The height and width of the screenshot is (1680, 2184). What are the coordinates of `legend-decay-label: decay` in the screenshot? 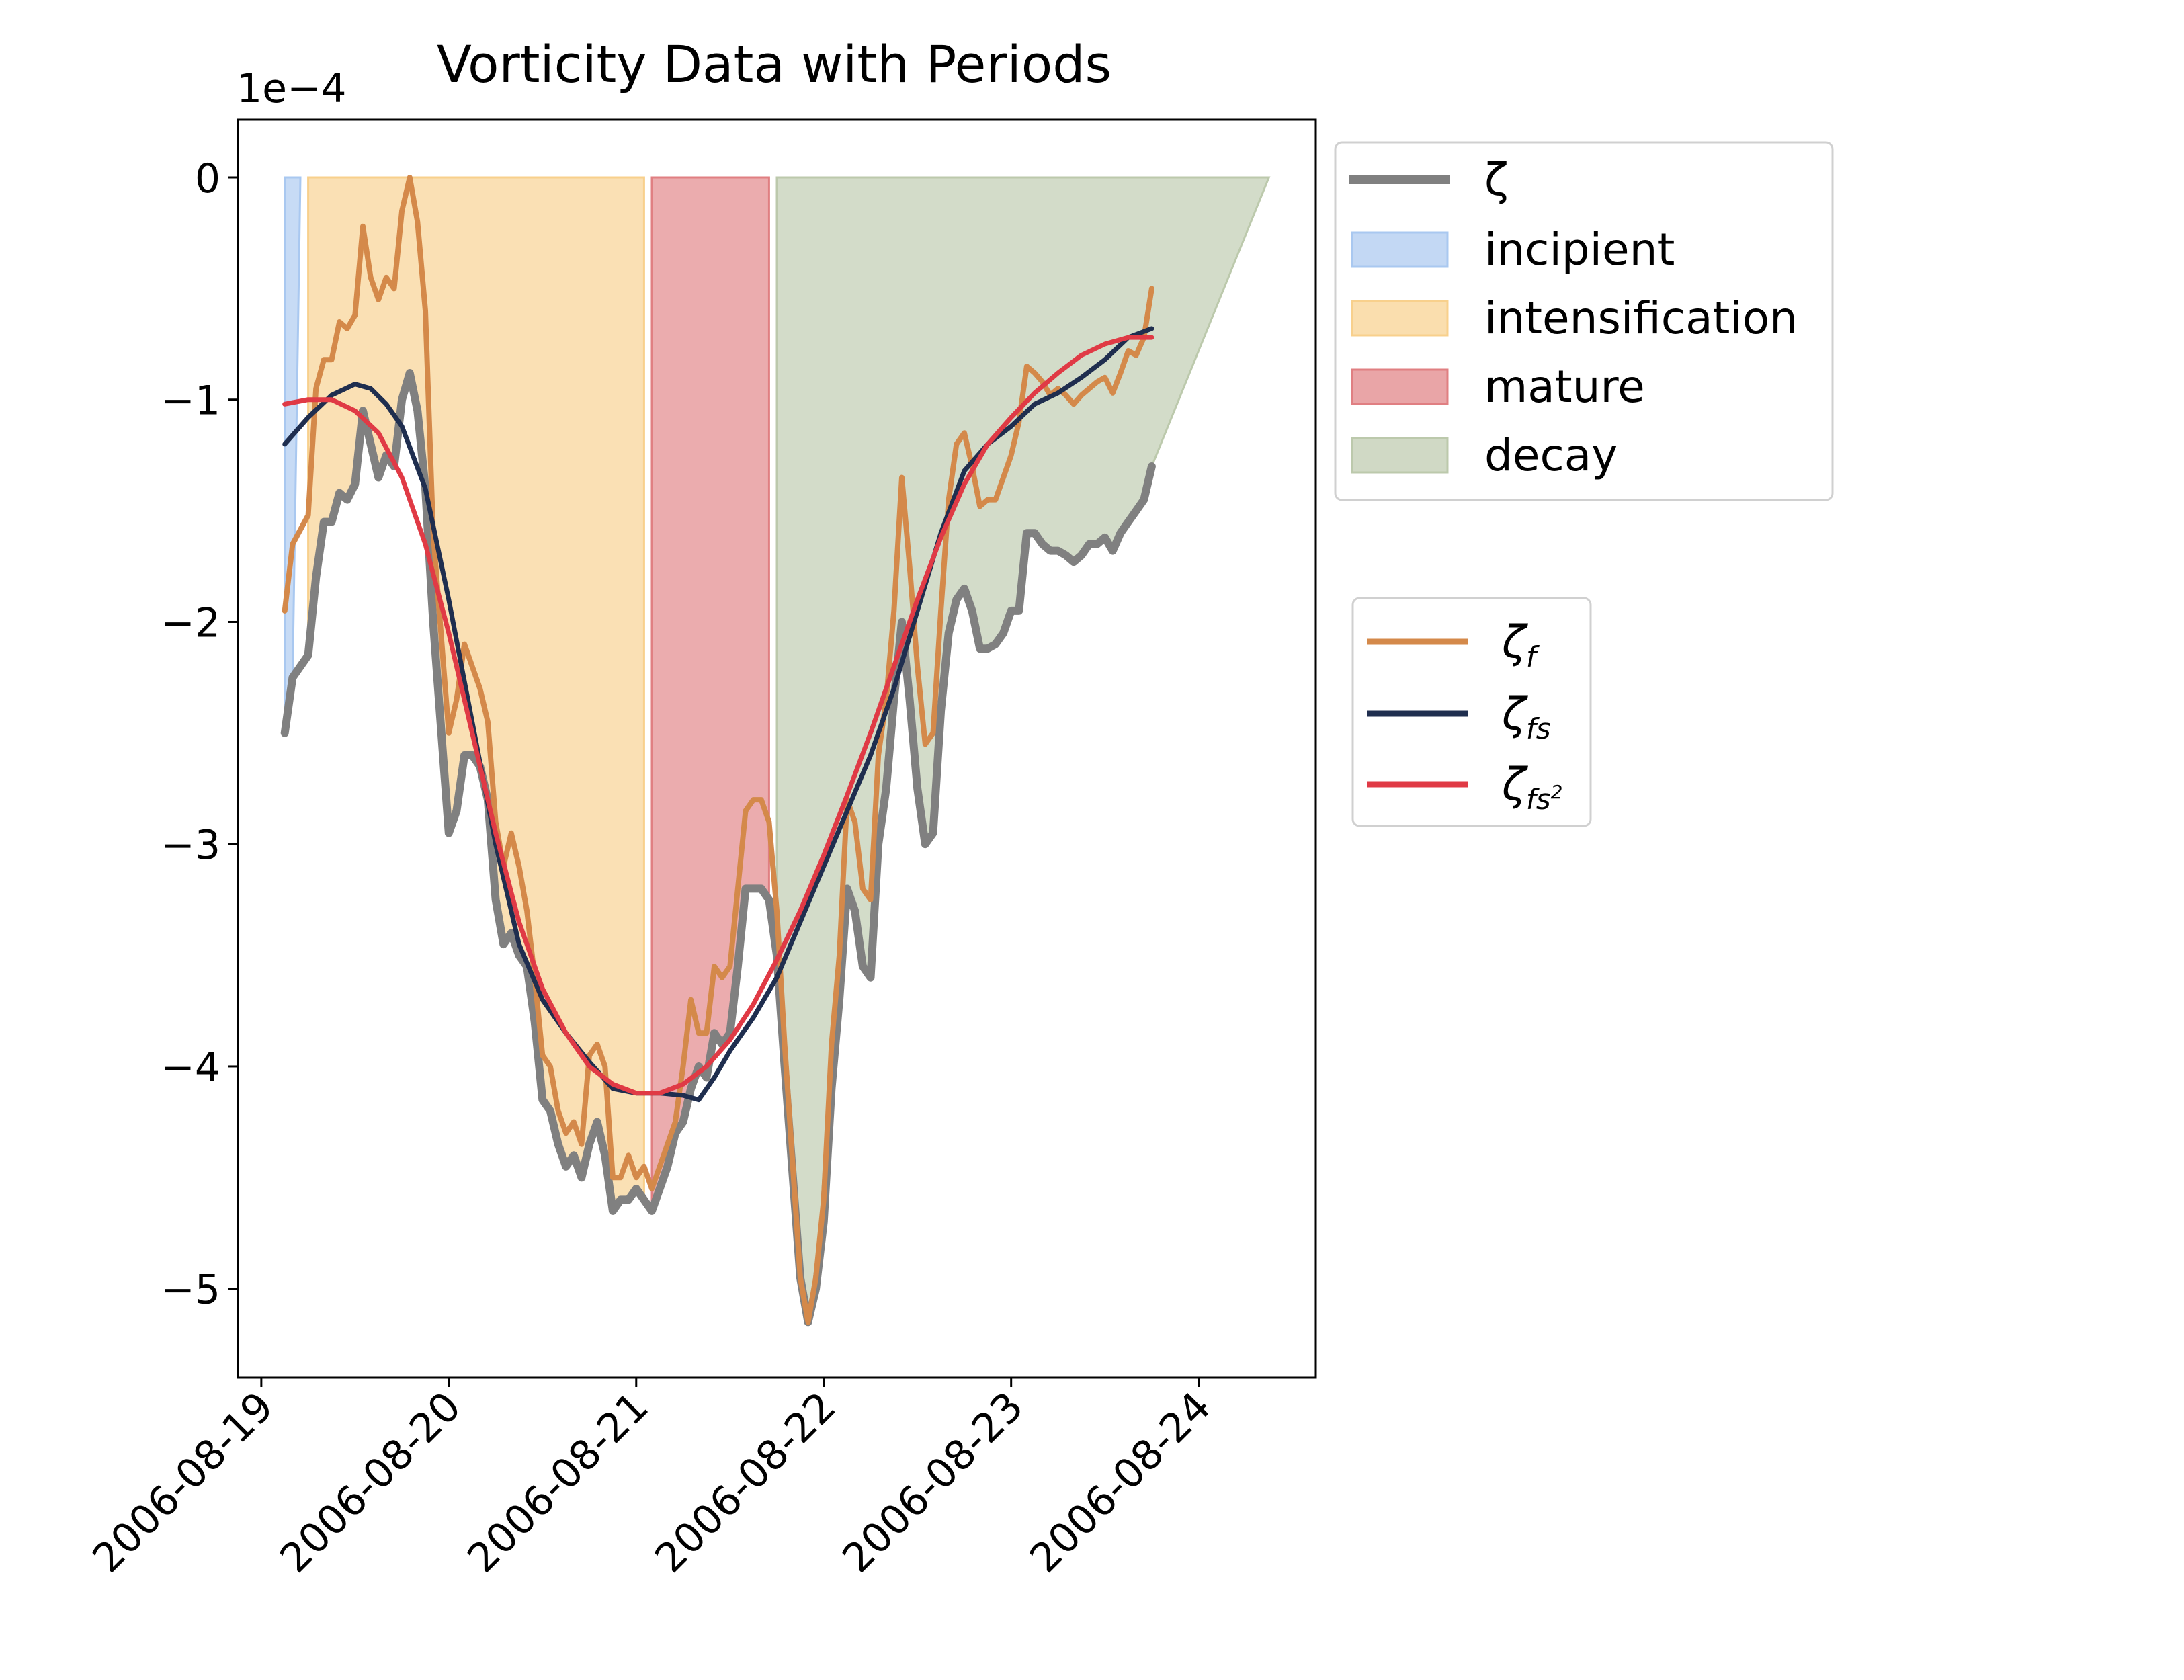 It's located at (1551, 455).